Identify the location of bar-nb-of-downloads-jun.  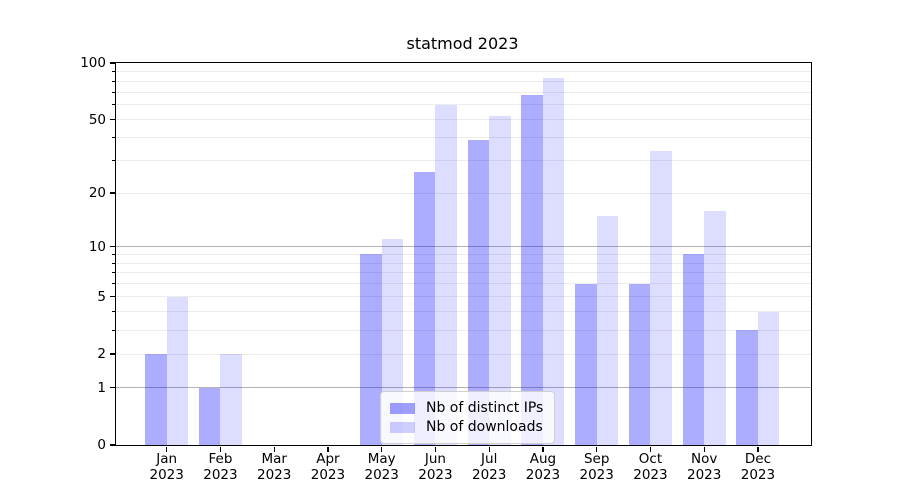
(446, 274).